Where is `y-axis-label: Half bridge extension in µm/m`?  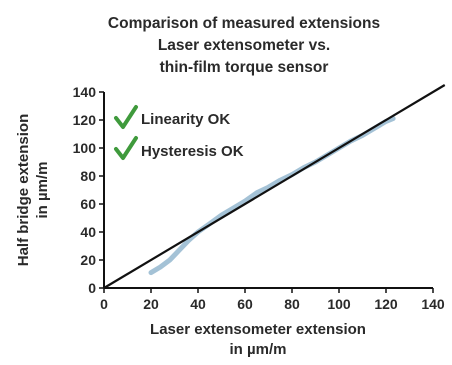
y-axis-label: Half bridge extension in µm/m is located at coordinates (33, 190).